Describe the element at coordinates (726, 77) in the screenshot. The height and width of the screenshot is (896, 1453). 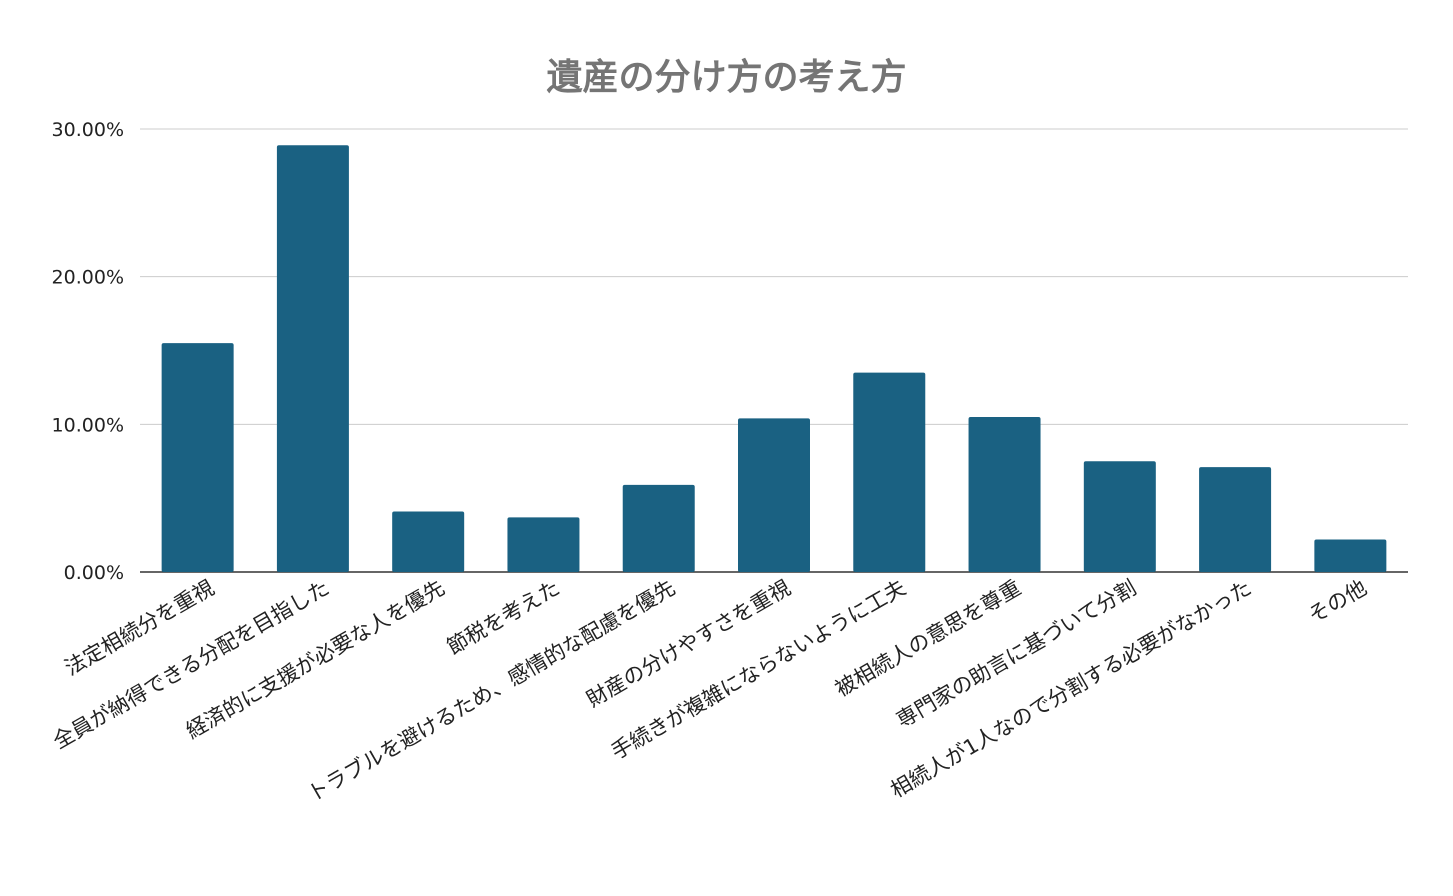
I see `chart-title: 遺産の分け方の考え方` at that location.